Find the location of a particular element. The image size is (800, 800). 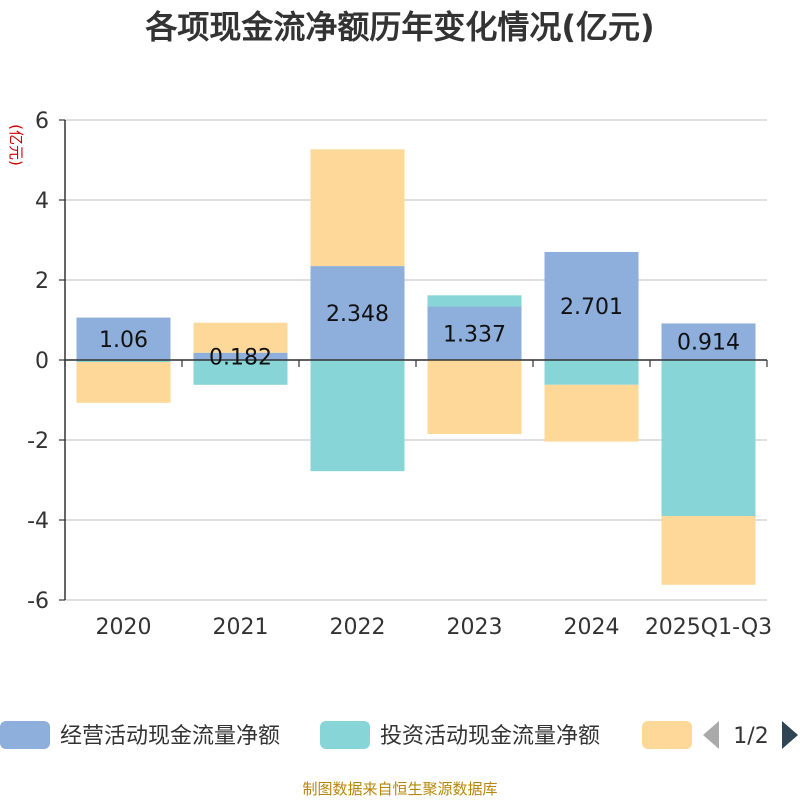

bar-2022-s2 is located at coordinates (357, 208).